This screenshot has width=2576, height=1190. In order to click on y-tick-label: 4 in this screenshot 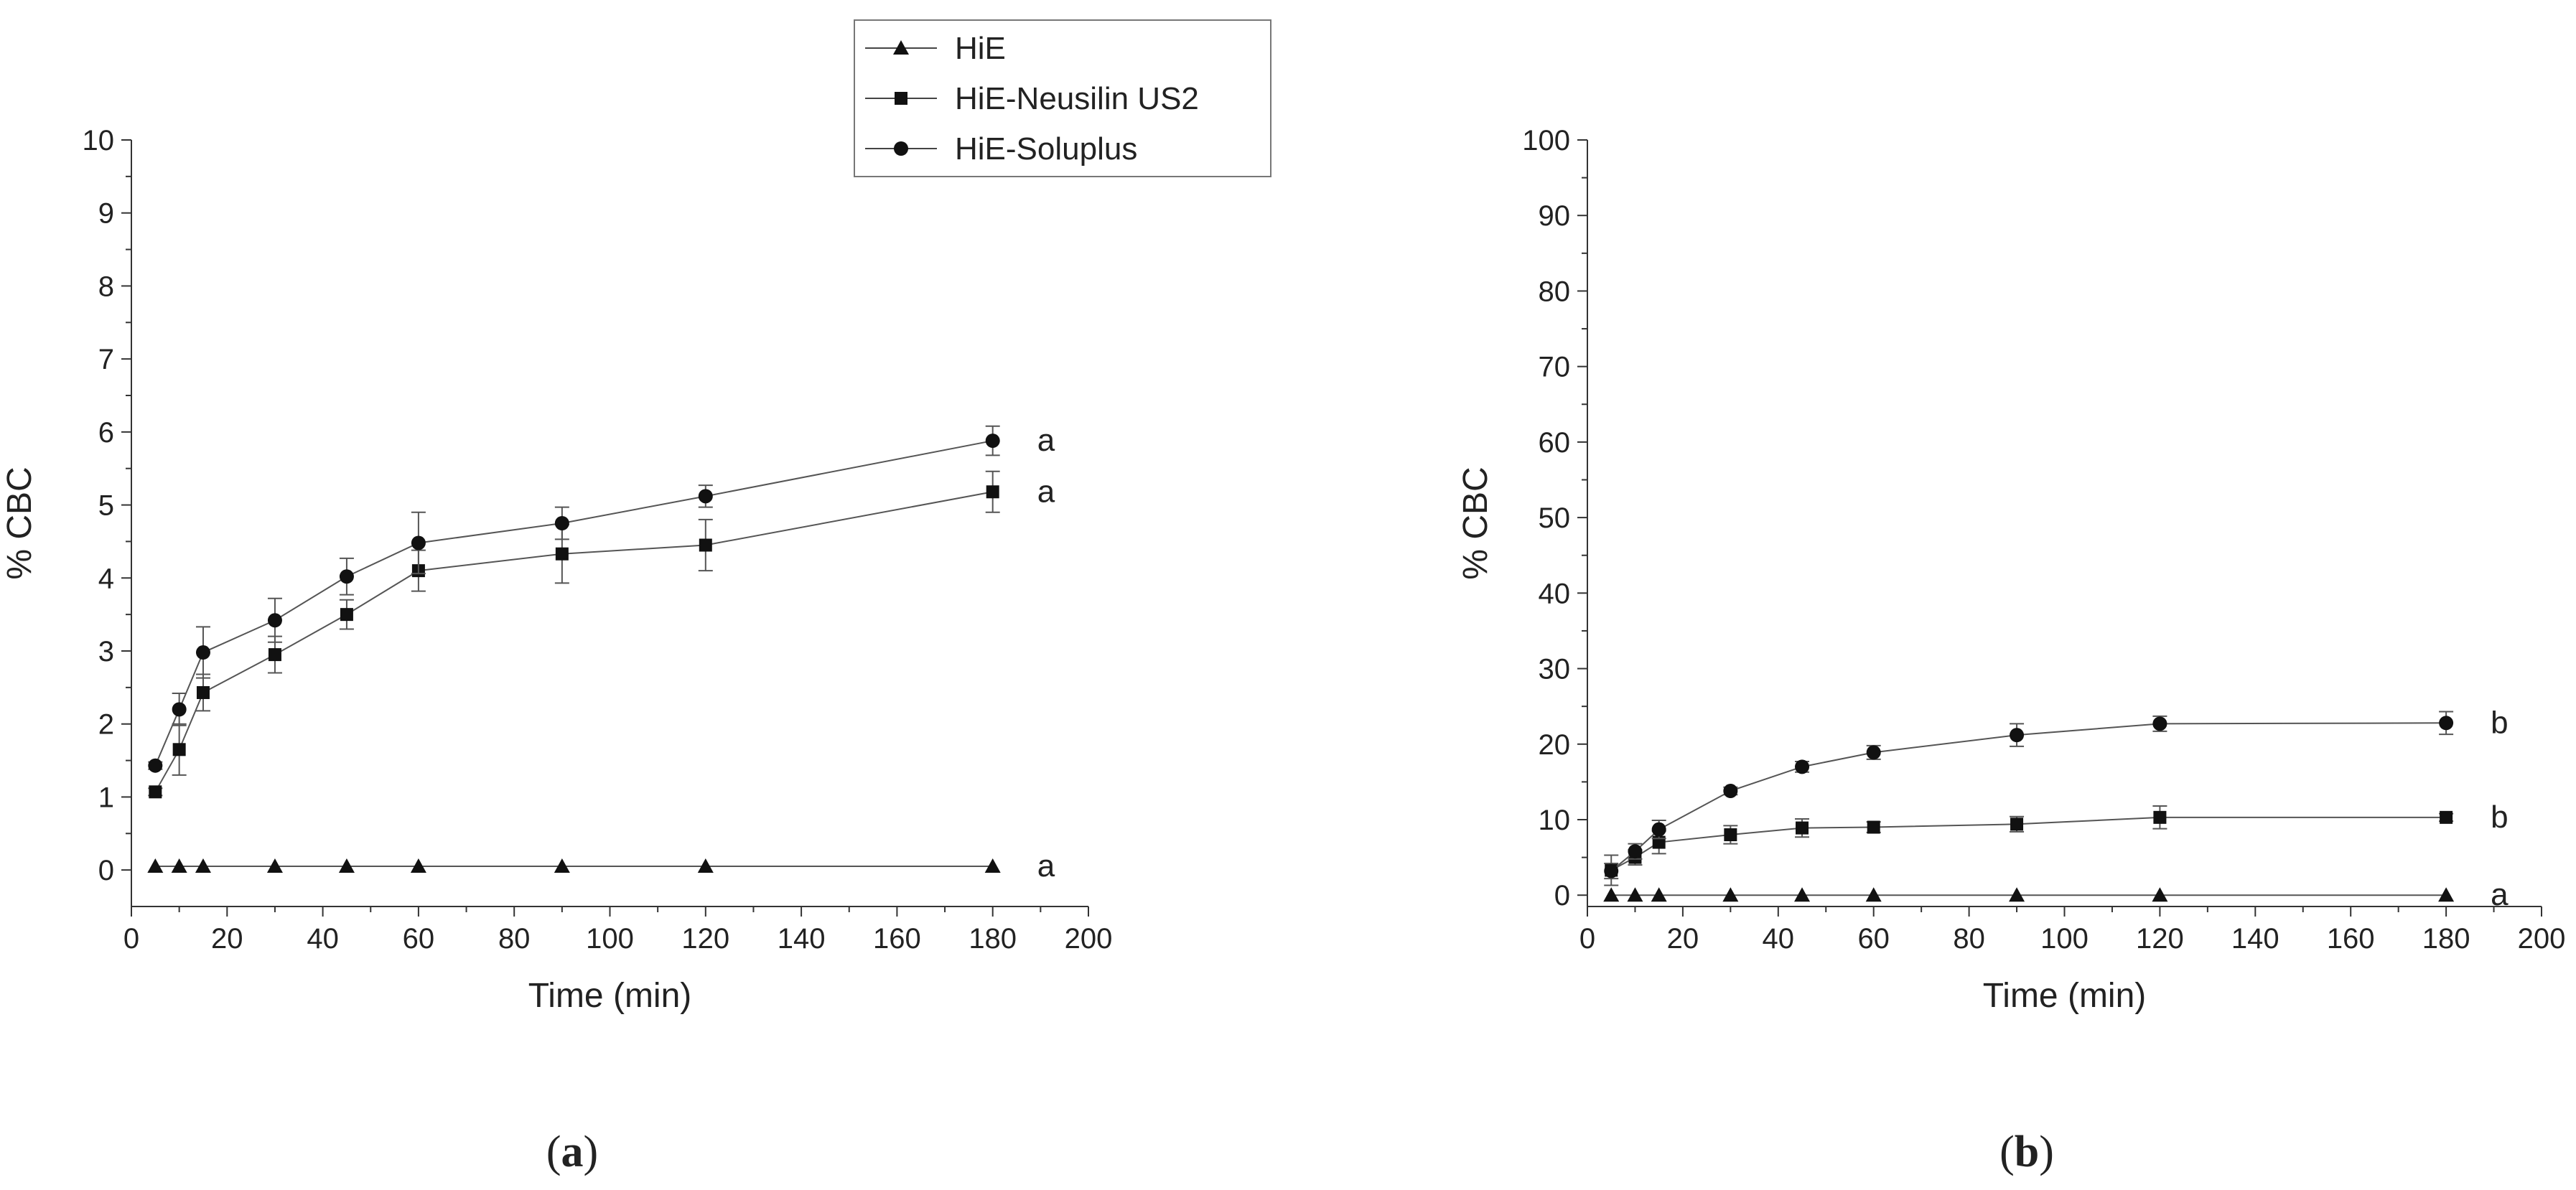, I will do `click(106, 578)`.